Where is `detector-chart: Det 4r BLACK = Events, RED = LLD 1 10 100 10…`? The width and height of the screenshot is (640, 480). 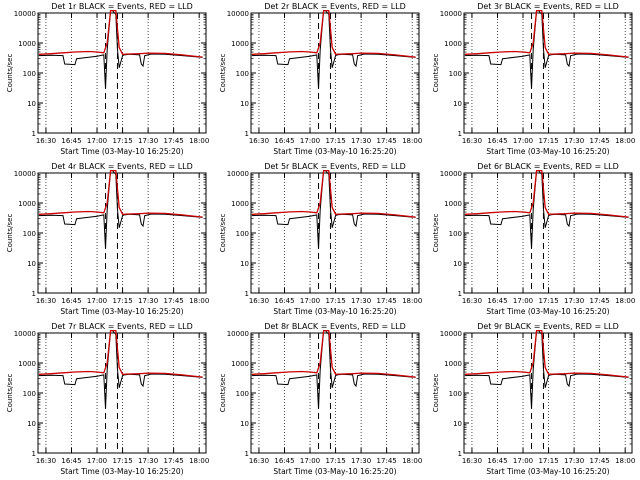 detector-chart: Det 4r BLACK = Events, RED = LLD 1 10 100 10… is located at coordinates (107, 239).